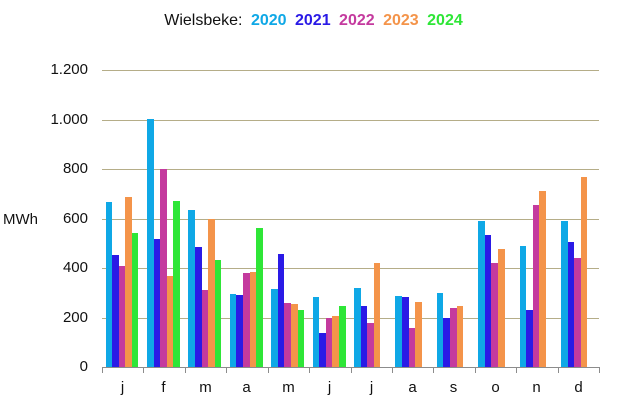  What do you see at coordinates (170, 321) in the screenshot?
I see `bar-2023-f` at bounding box center [170, 321].